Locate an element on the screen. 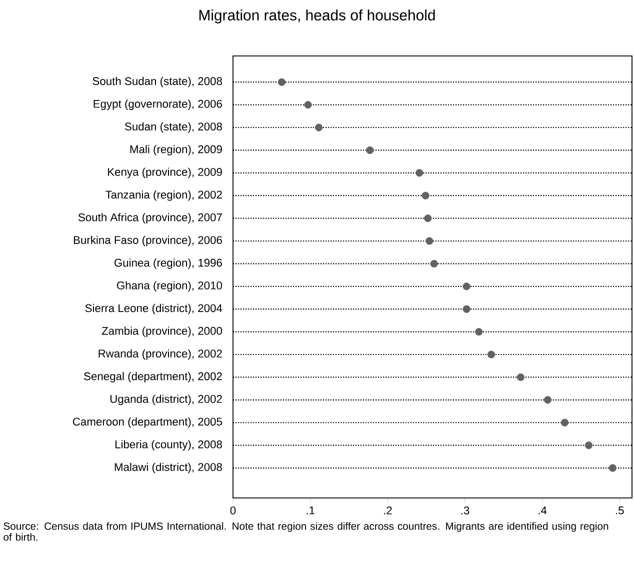 The width and height of the screenshot is (634, 562). x-tick-label: .2 is located at coordinates (388, 510).